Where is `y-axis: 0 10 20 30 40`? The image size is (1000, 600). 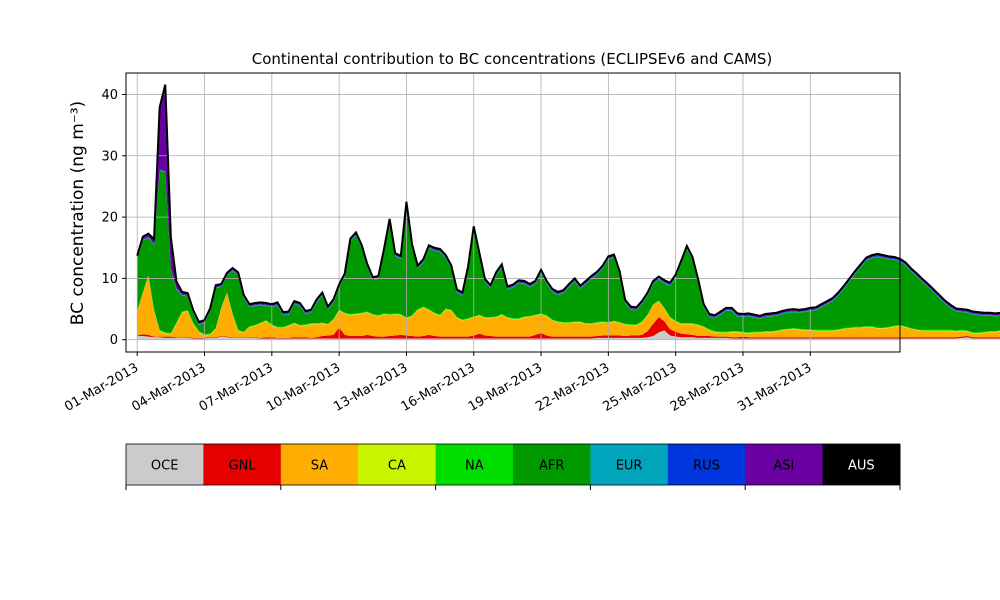
y-axis: 0 10 20 30 40 is located at coordinates (113, 218).